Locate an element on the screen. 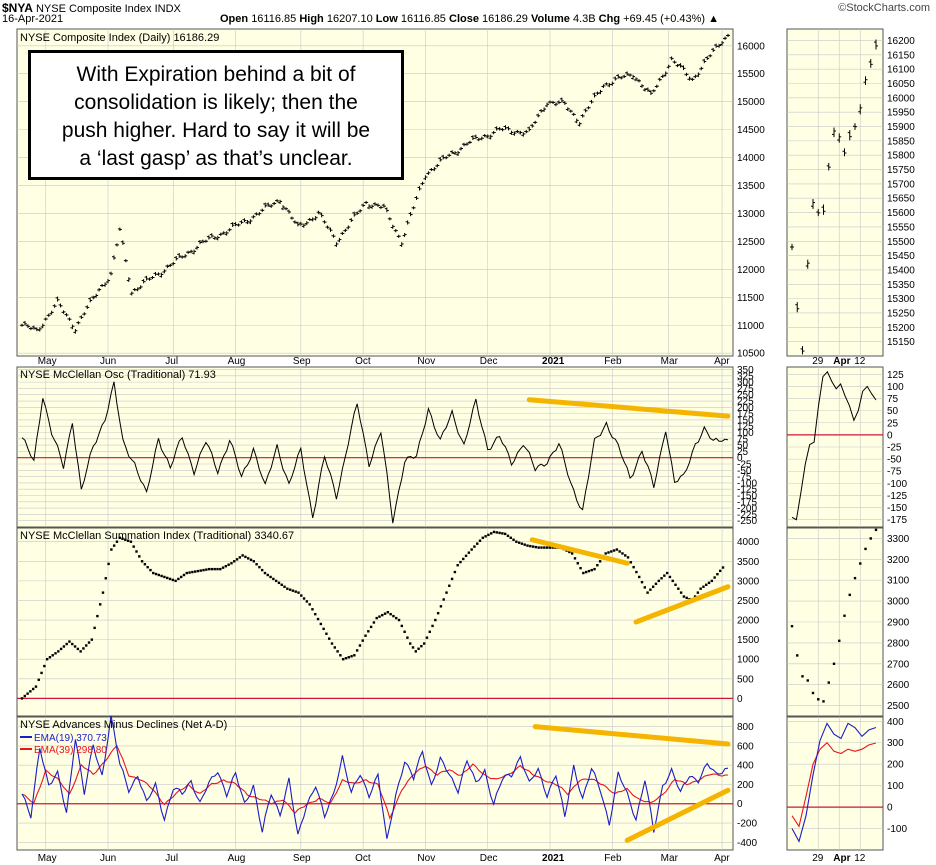  sum-side-ytick-label: 2700 is located at coordinates (898, 664).